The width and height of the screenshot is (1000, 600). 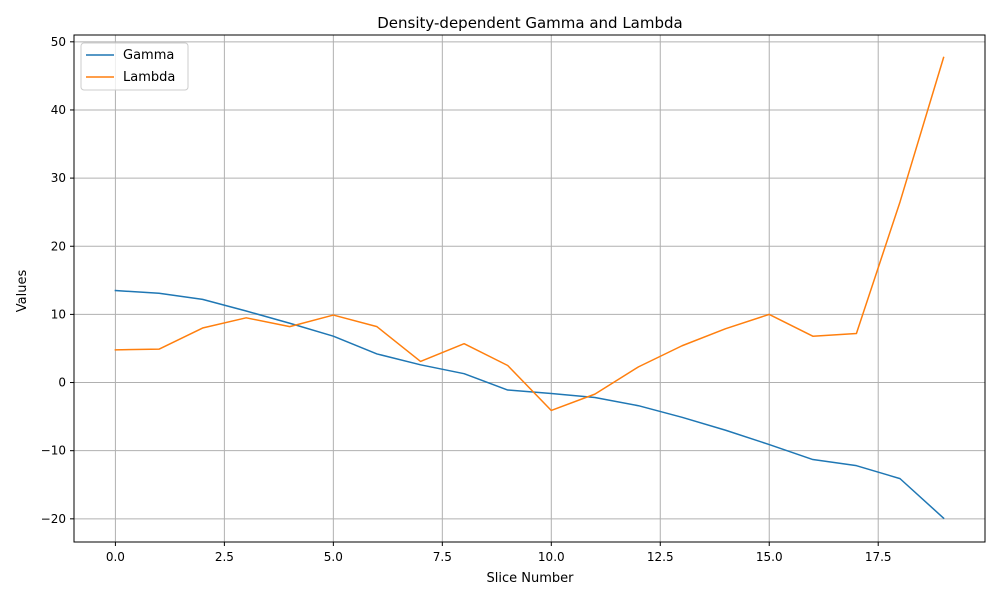 What do you see at coordinates (769, 557) in the screenshot?
I see `x-tick-label: 15.0` at bounding box center [769, 557].